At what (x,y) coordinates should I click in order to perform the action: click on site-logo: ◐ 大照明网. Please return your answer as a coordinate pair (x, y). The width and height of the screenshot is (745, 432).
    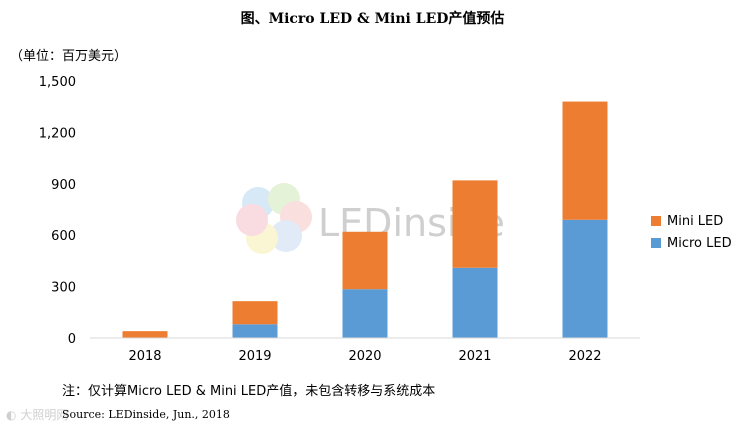
    Looking at the image, I should click on (37, 414).